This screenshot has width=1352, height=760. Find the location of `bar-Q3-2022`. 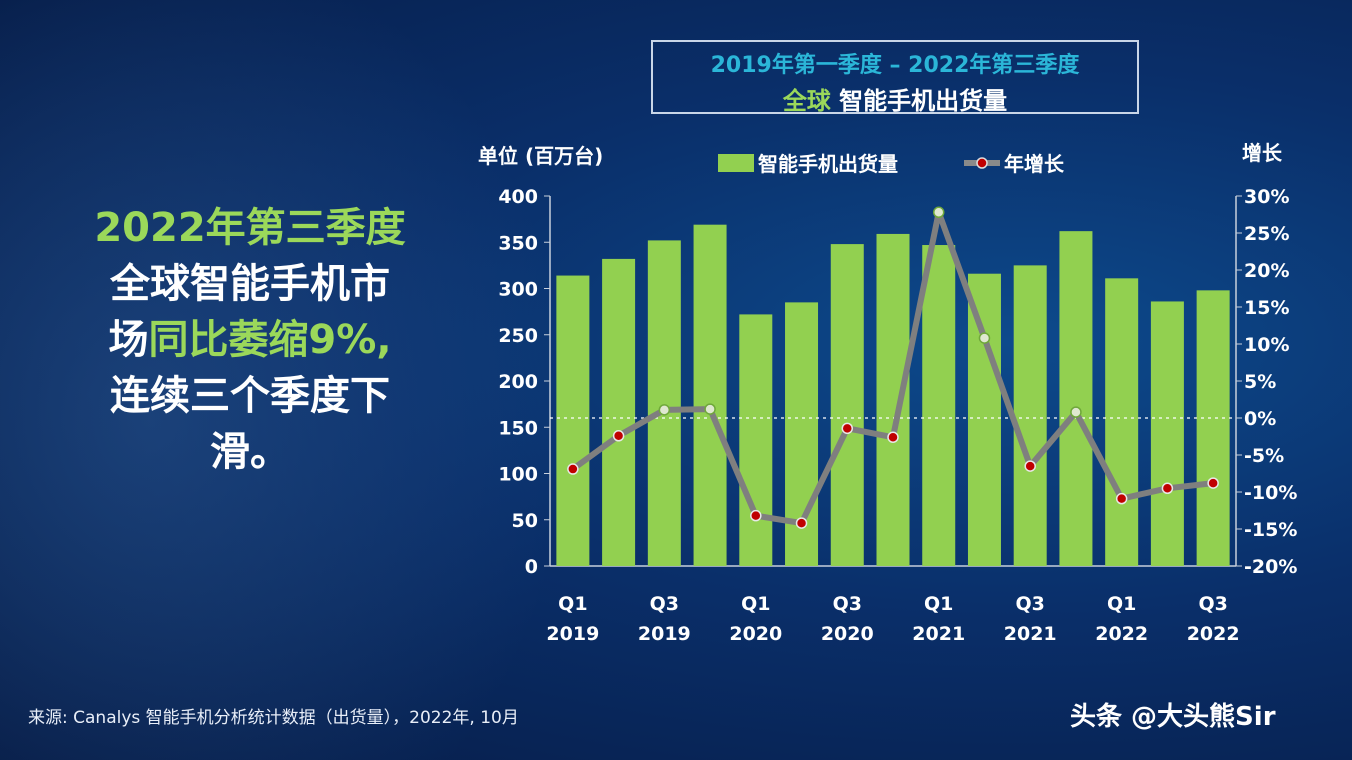

bar-Q3-2022 is located at coordinates (1213, 428).